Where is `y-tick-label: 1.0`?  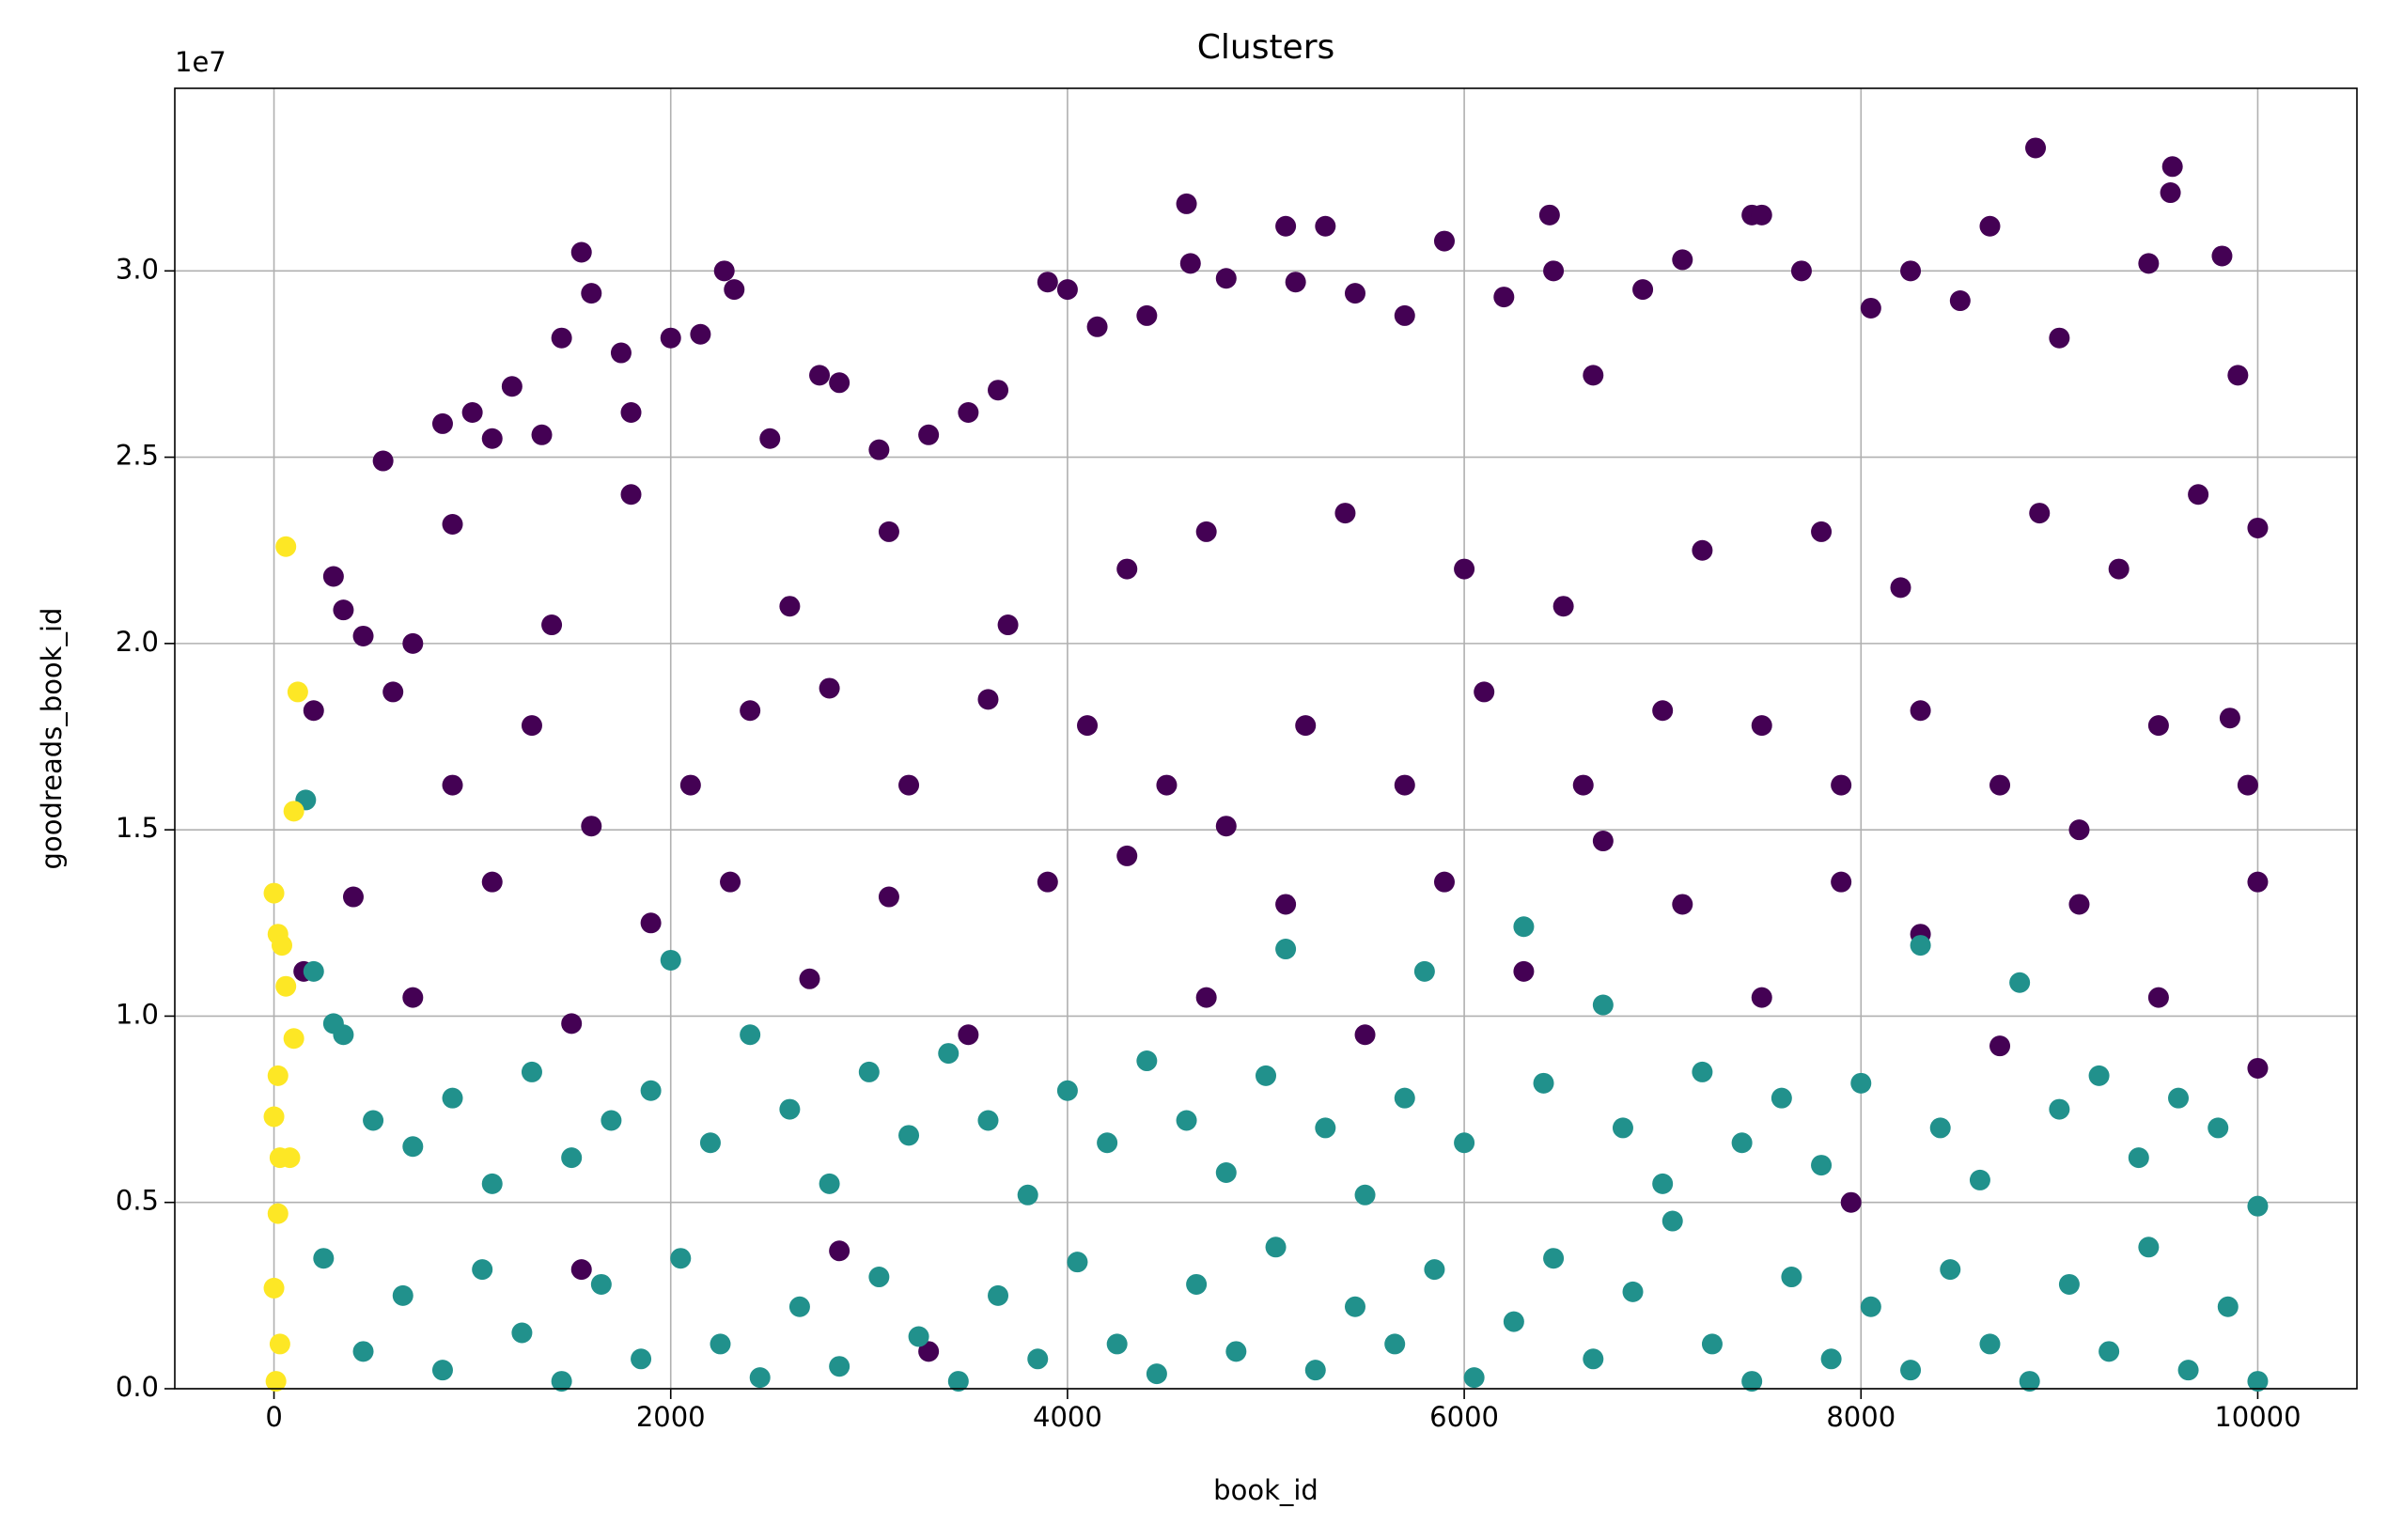
y-tick-label: 1.0 is located at coordinates (137, 1014).